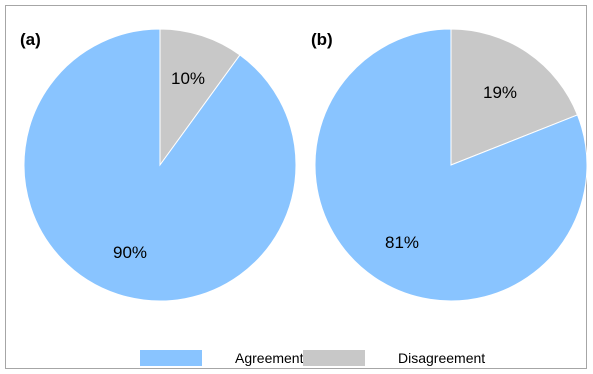 The height and width of the screenshot is (374, 593). Describe the element at coordinates (269, 358) in the screenshot. I see `legend-label-agreement: Agreement` at that location.